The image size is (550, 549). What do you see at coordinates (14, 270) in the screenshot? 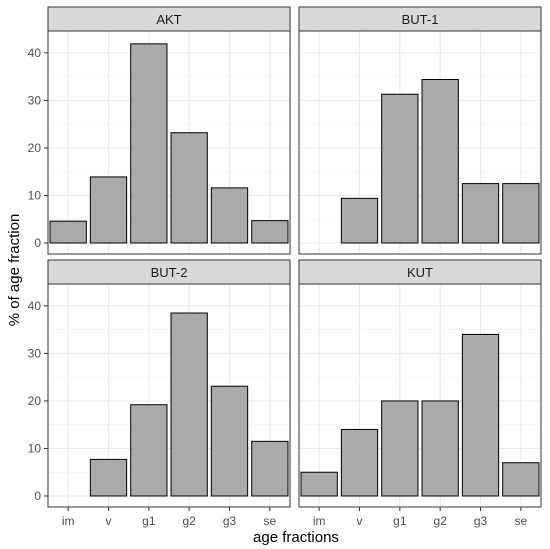
I see `y-axis-title: % of age fraction` at bounding box center [14, 270].